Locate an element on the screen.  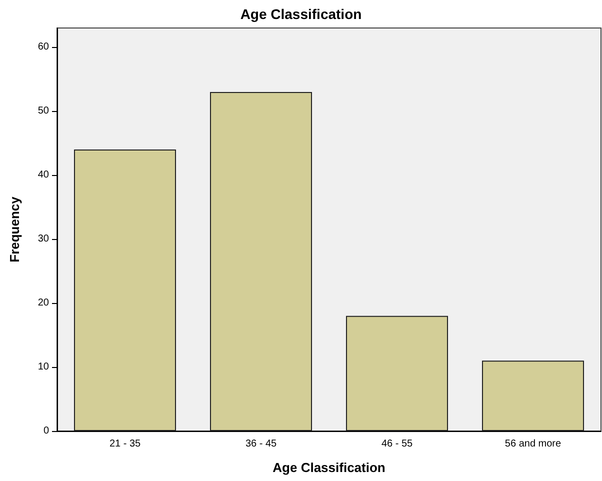
y-tick-label: 20 is located at coordinates (44, 303).